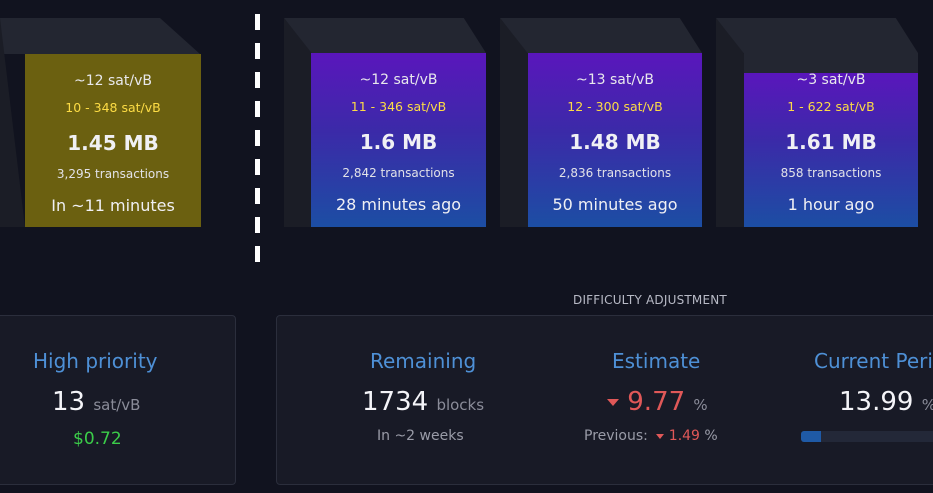  I want to click on previous-label: Previous:, so click(616, 436).